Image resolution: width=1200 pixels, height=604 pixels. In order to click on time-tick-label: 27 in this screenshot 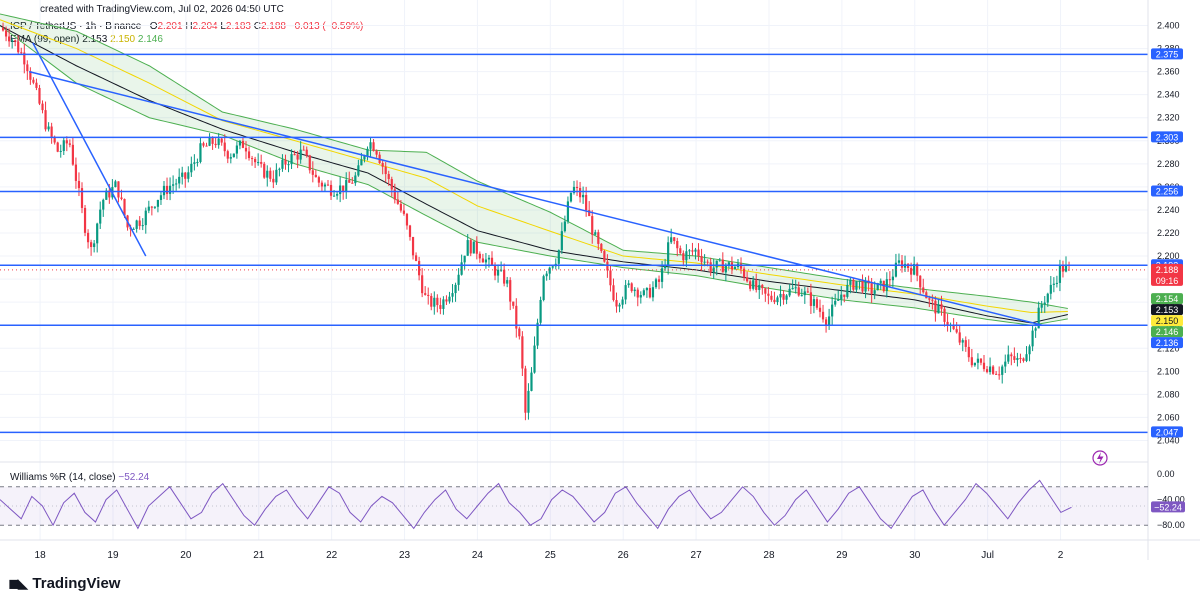, I will do `click(697, 555)`.